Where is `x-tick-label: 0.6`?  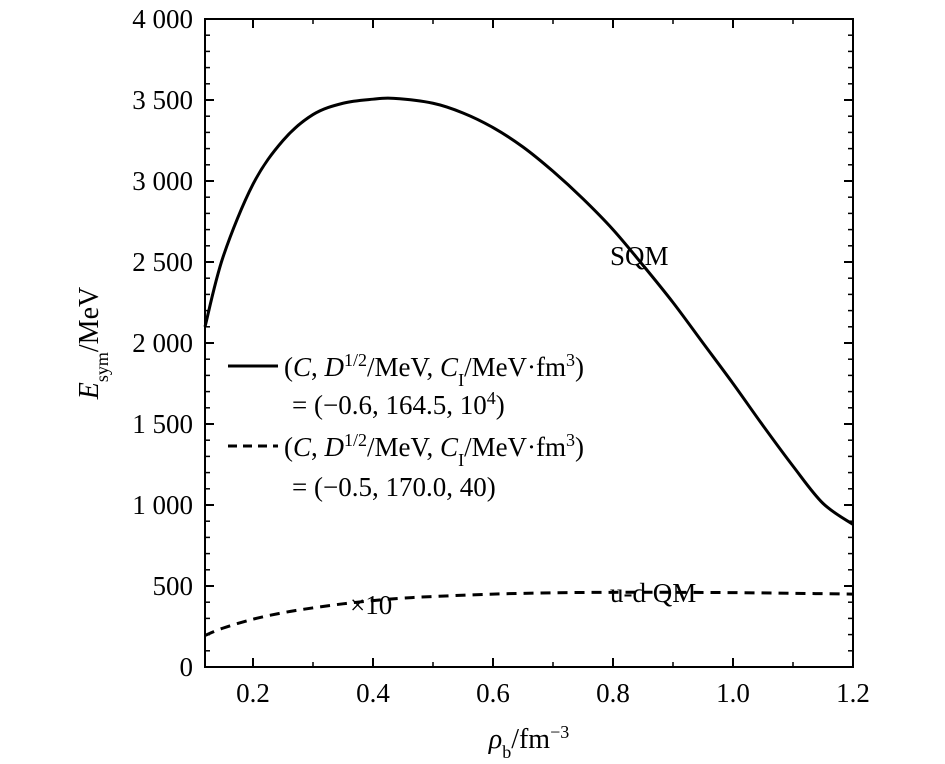
x-tick-label: 0.6 is located at coordinates (493, 693).